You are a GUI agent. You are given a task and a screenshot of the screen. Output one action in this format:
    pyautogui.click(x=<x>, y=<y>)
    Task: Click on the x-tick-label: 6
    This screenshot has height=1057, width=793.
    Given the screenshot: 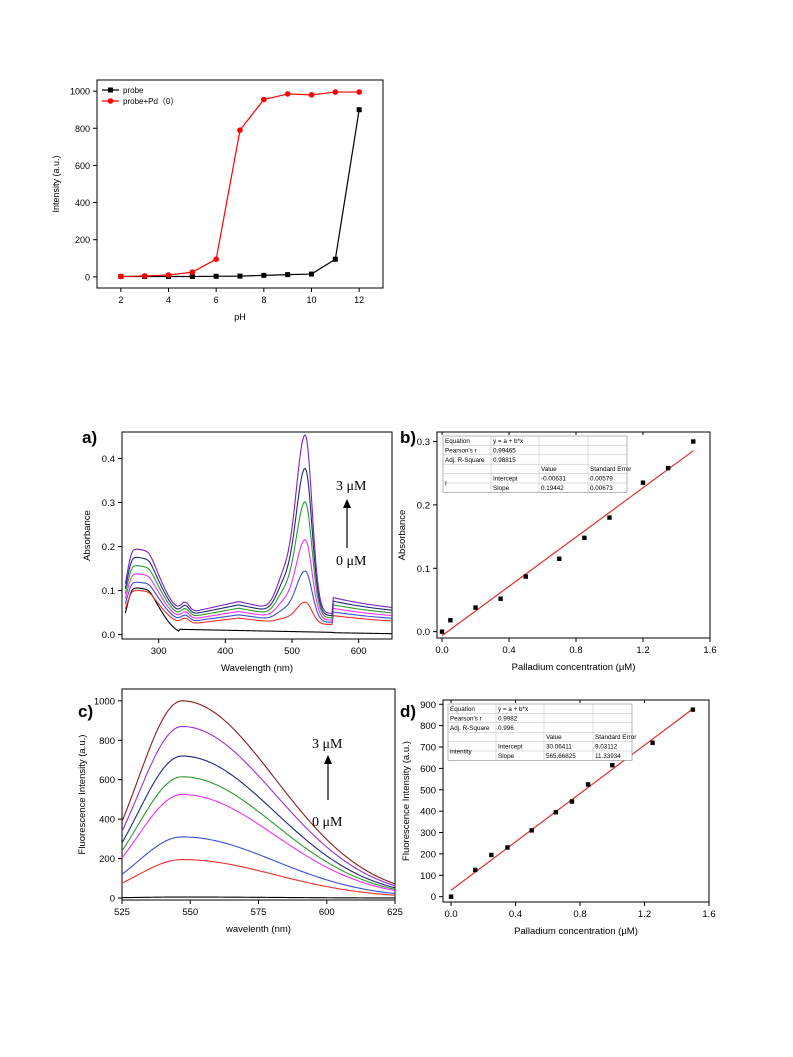 What is the action you would take?
    pyautogui.click(x=216, y=300)
    